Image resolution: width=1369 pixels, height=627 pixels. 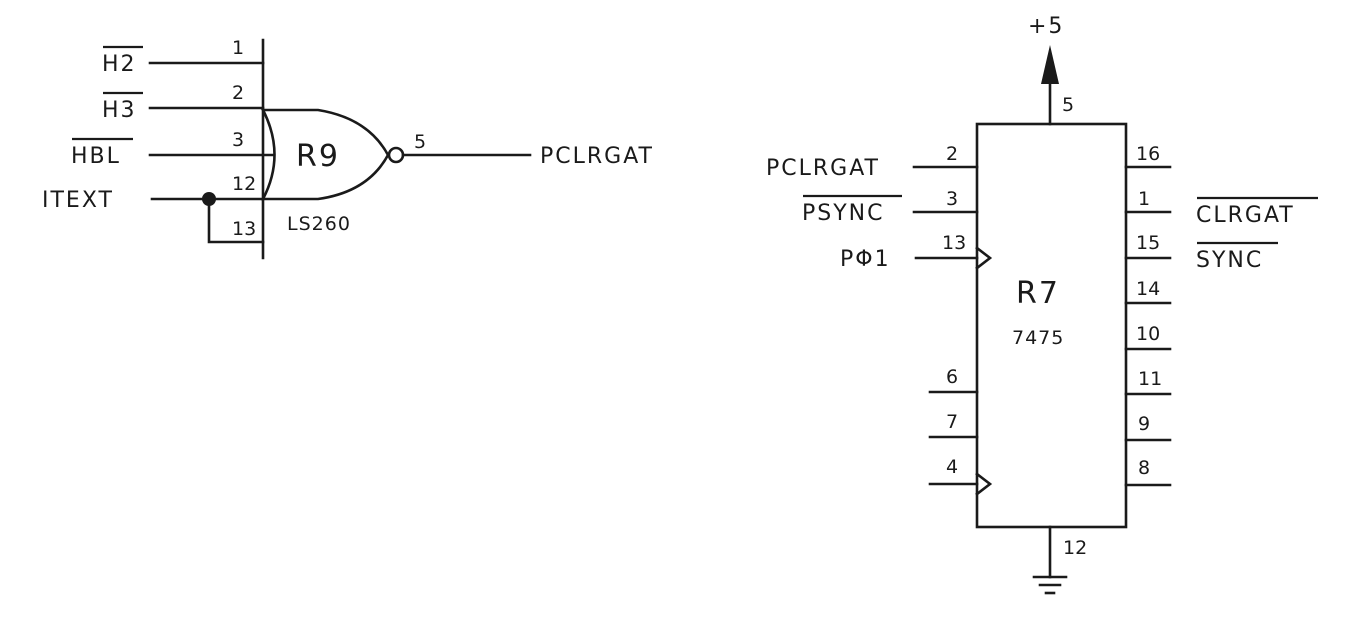 What do you see at coordinates (1245, 215) in the screenshot?
I see `pin-signal: CLRGAT` at bounding box center [1245, 215].